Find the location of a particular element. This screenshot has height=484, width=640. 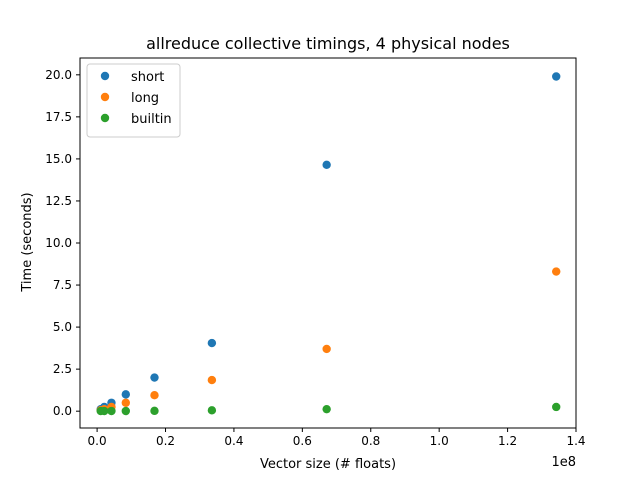

y-tick-label: 7.5 is located at coordinates (62, 285).